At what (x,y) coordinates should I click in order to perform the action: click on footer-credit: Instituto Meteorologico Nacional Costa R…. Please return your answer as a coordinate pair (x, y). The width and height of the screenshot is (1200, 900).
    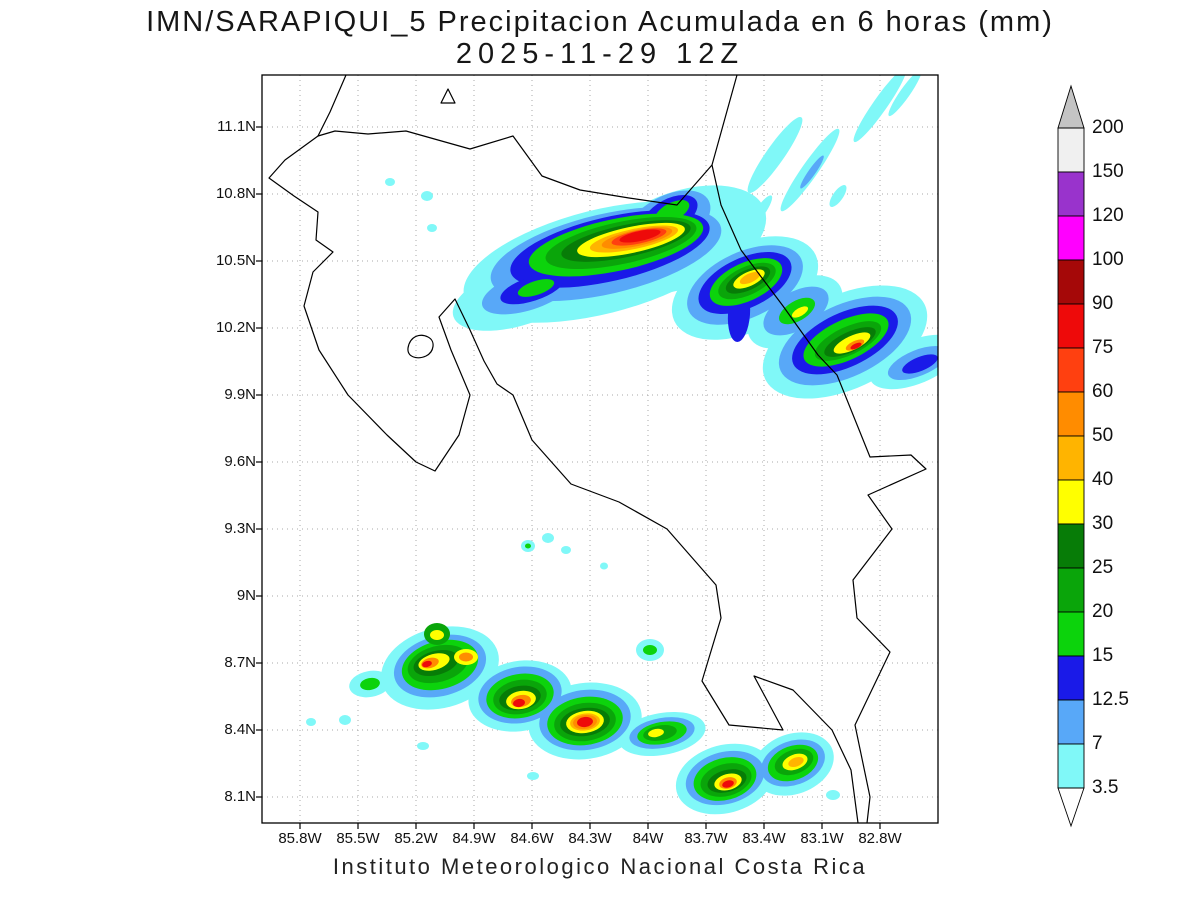
    Looking at the image, I should click on (600, 866).